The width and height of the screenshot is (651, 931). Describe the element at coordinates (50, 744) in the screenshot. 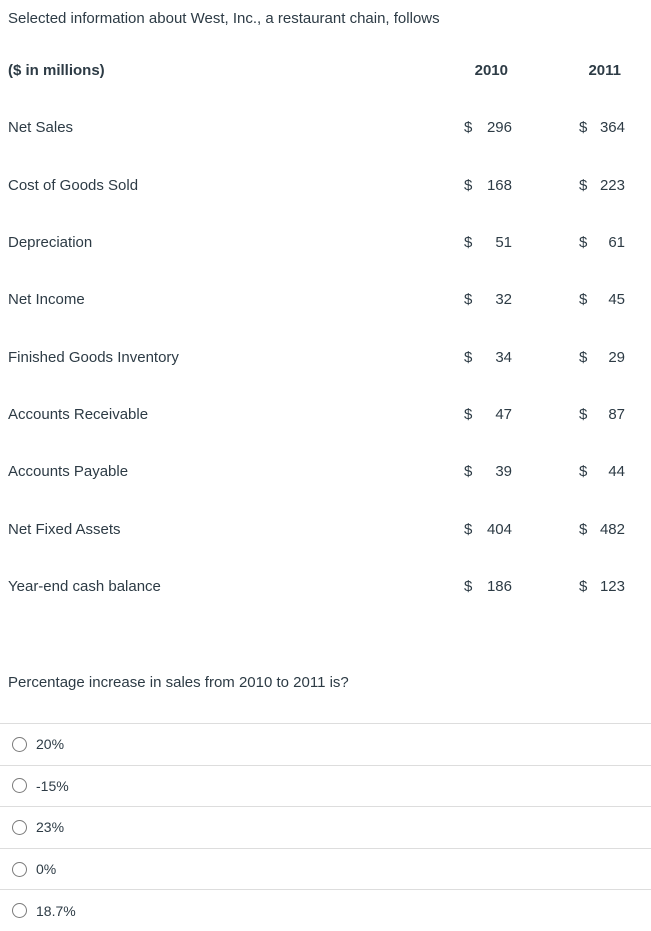

I see `answer-option-label: 20%` at that location.